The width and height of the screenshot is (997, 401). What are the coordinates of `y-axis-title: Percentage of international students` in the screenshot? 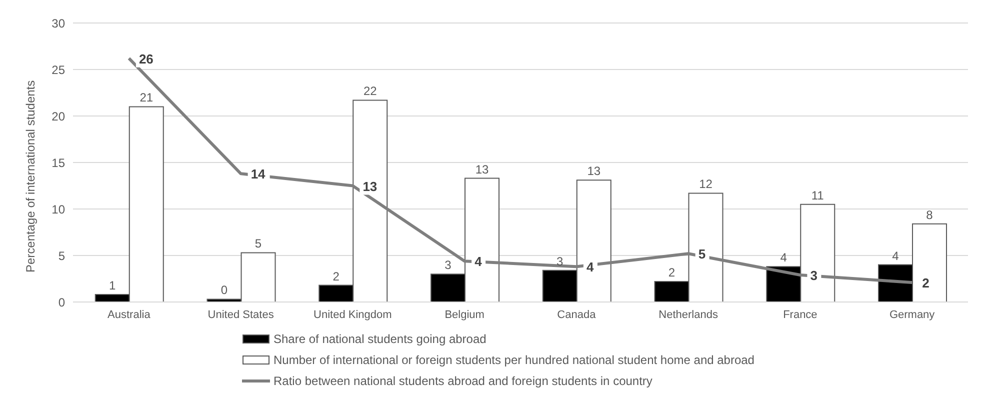 It's located at (30, 176).